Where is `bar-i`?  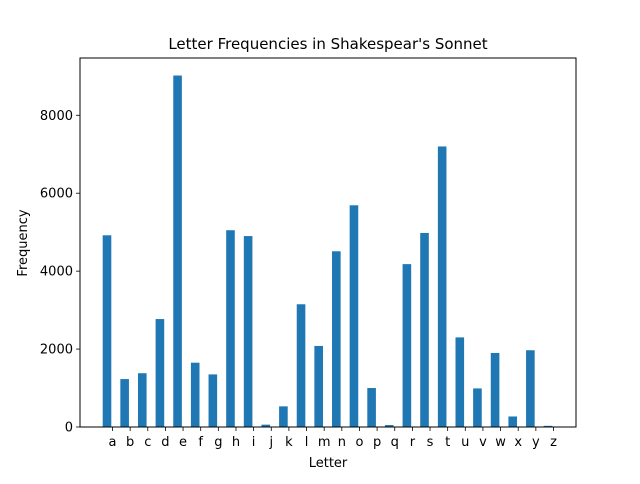 bar-i is located at coordinates (248, 331).